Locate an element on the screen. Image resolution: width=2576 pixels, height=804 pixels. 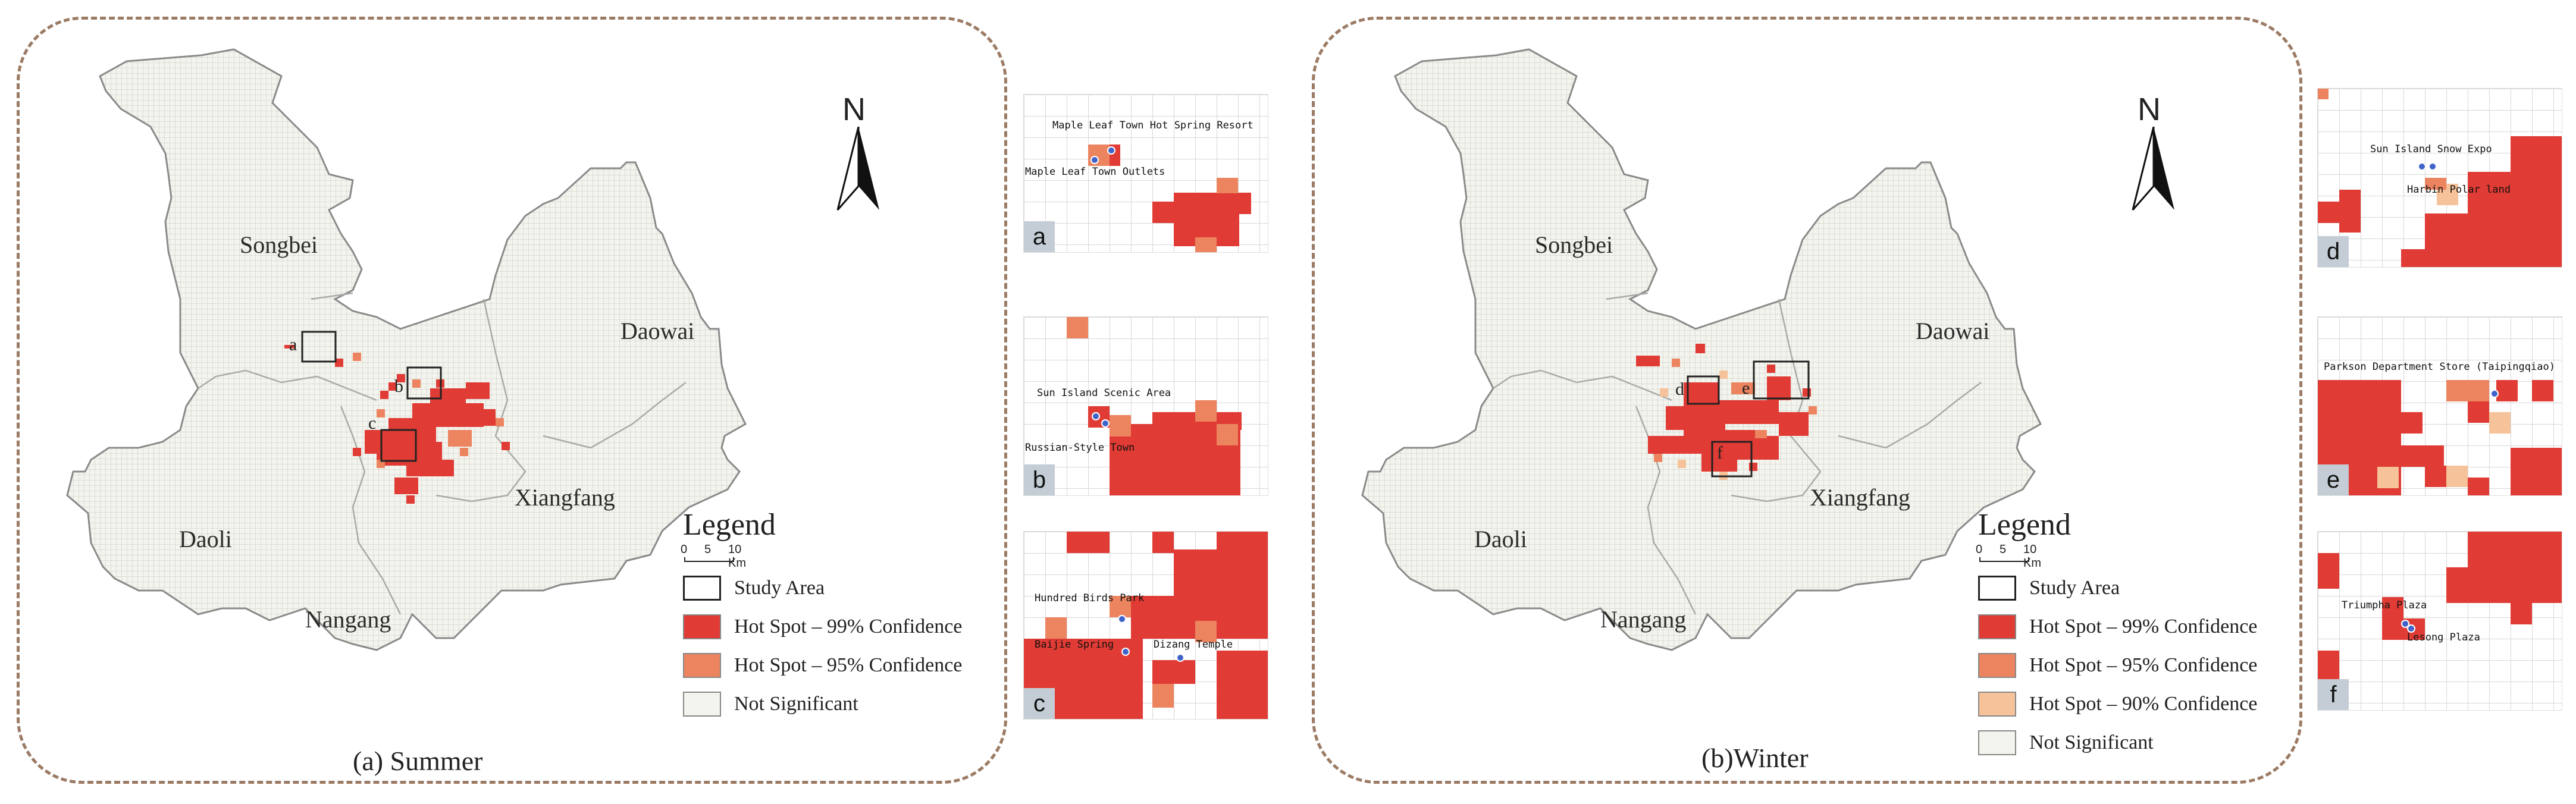
box-label-c: c is located at coordinates (373, 423).